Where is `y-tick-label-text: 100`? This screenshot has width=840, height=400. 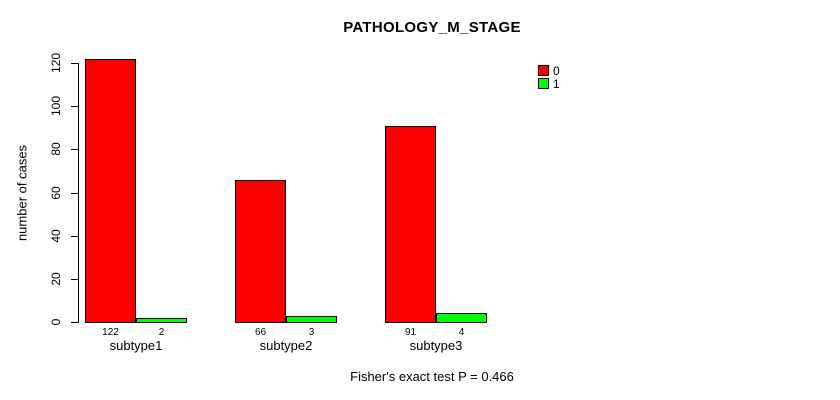
y-tick-label-text: 100 is located at coordinates (56, 106).